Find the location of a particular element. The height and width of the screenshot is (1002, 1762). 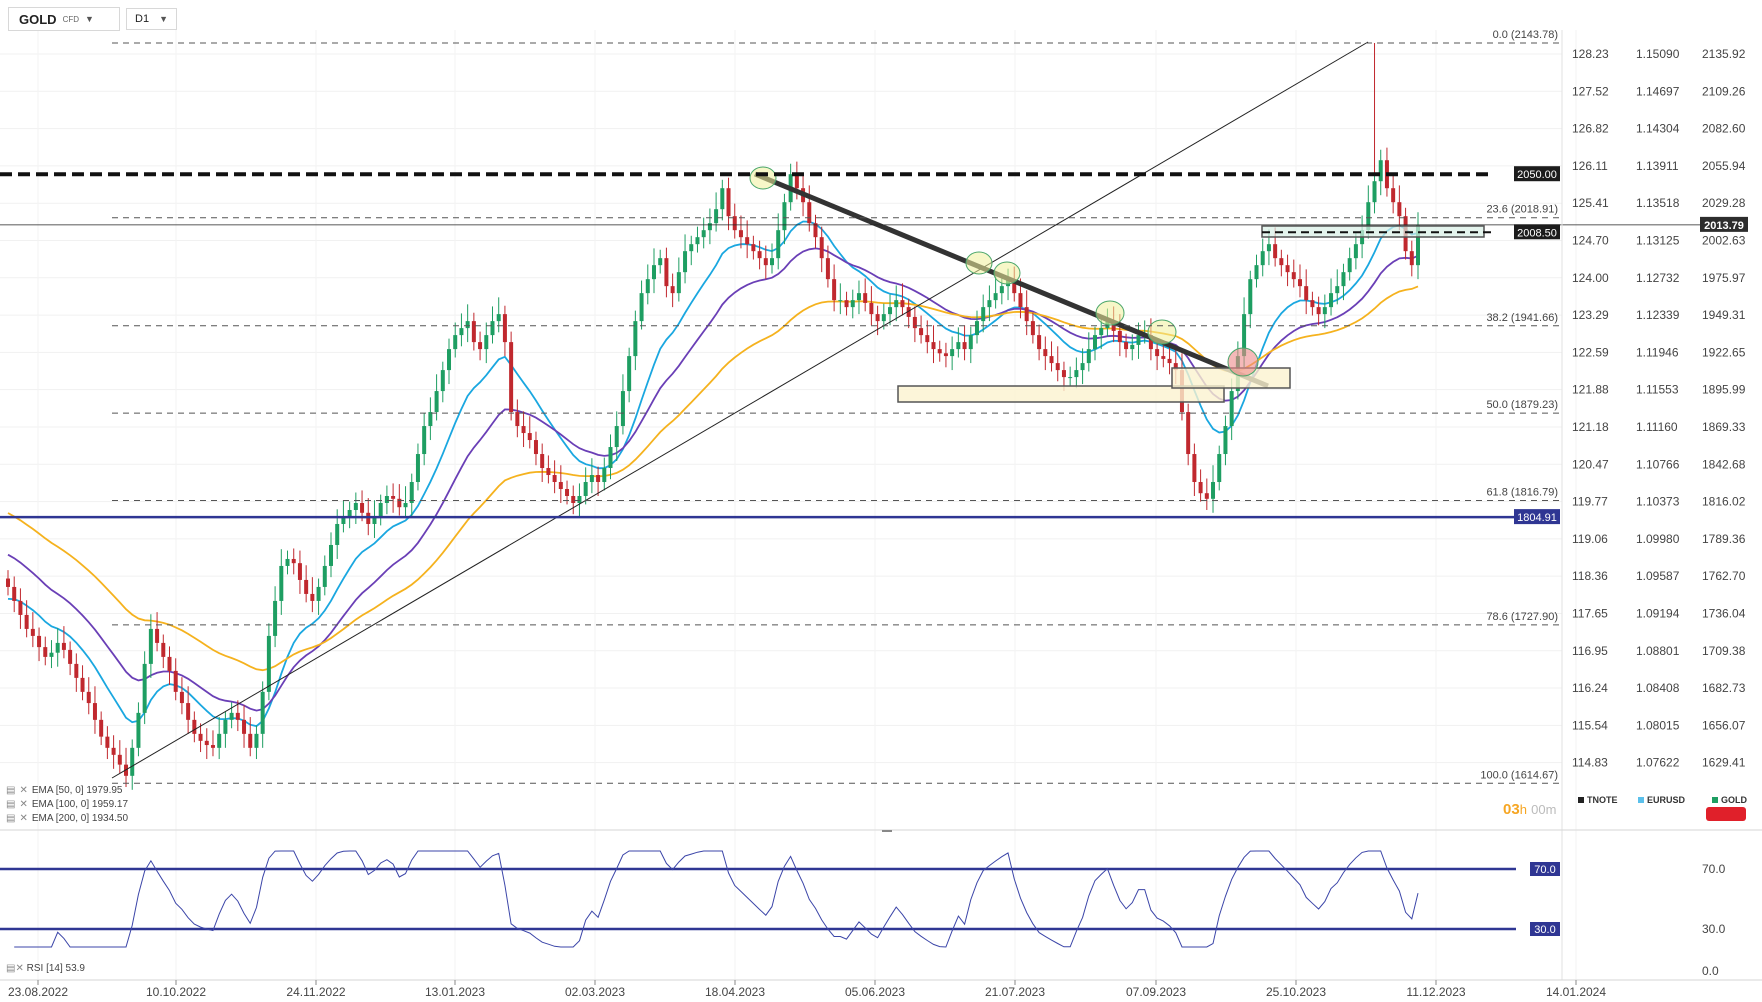

gold-axis-tick: 1922.65 is located at coordinates (1724, 352).